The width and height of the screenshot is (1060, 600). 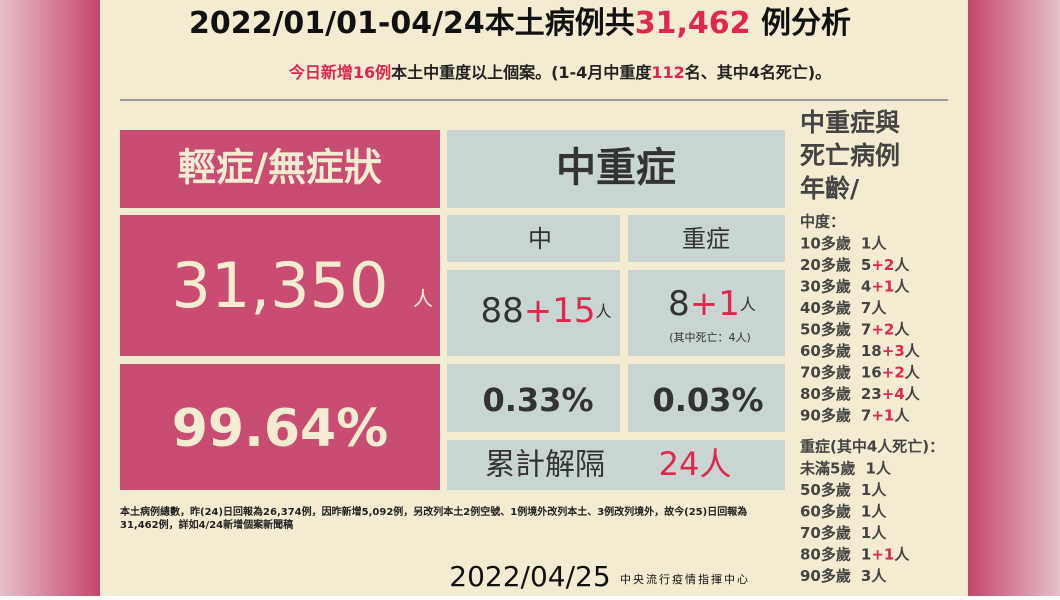 I want to click on released-count: 24人, so click(x=695, y=464).